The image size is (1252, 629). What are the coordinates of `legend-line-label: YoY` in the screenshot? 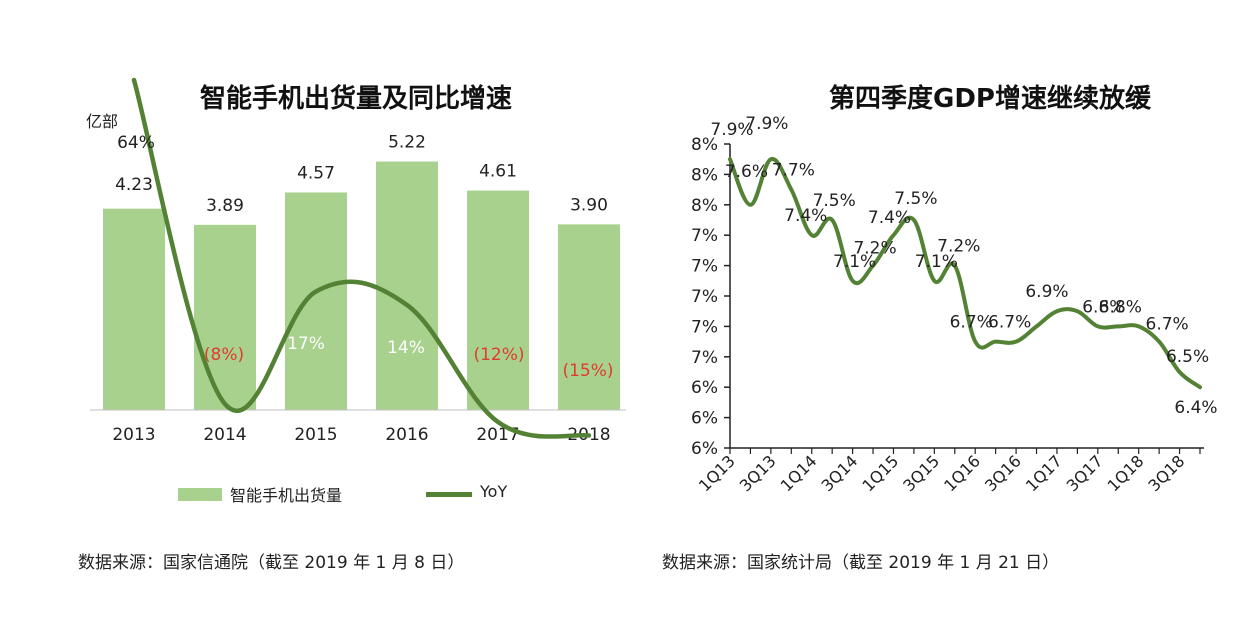 It's located at (494, 491).